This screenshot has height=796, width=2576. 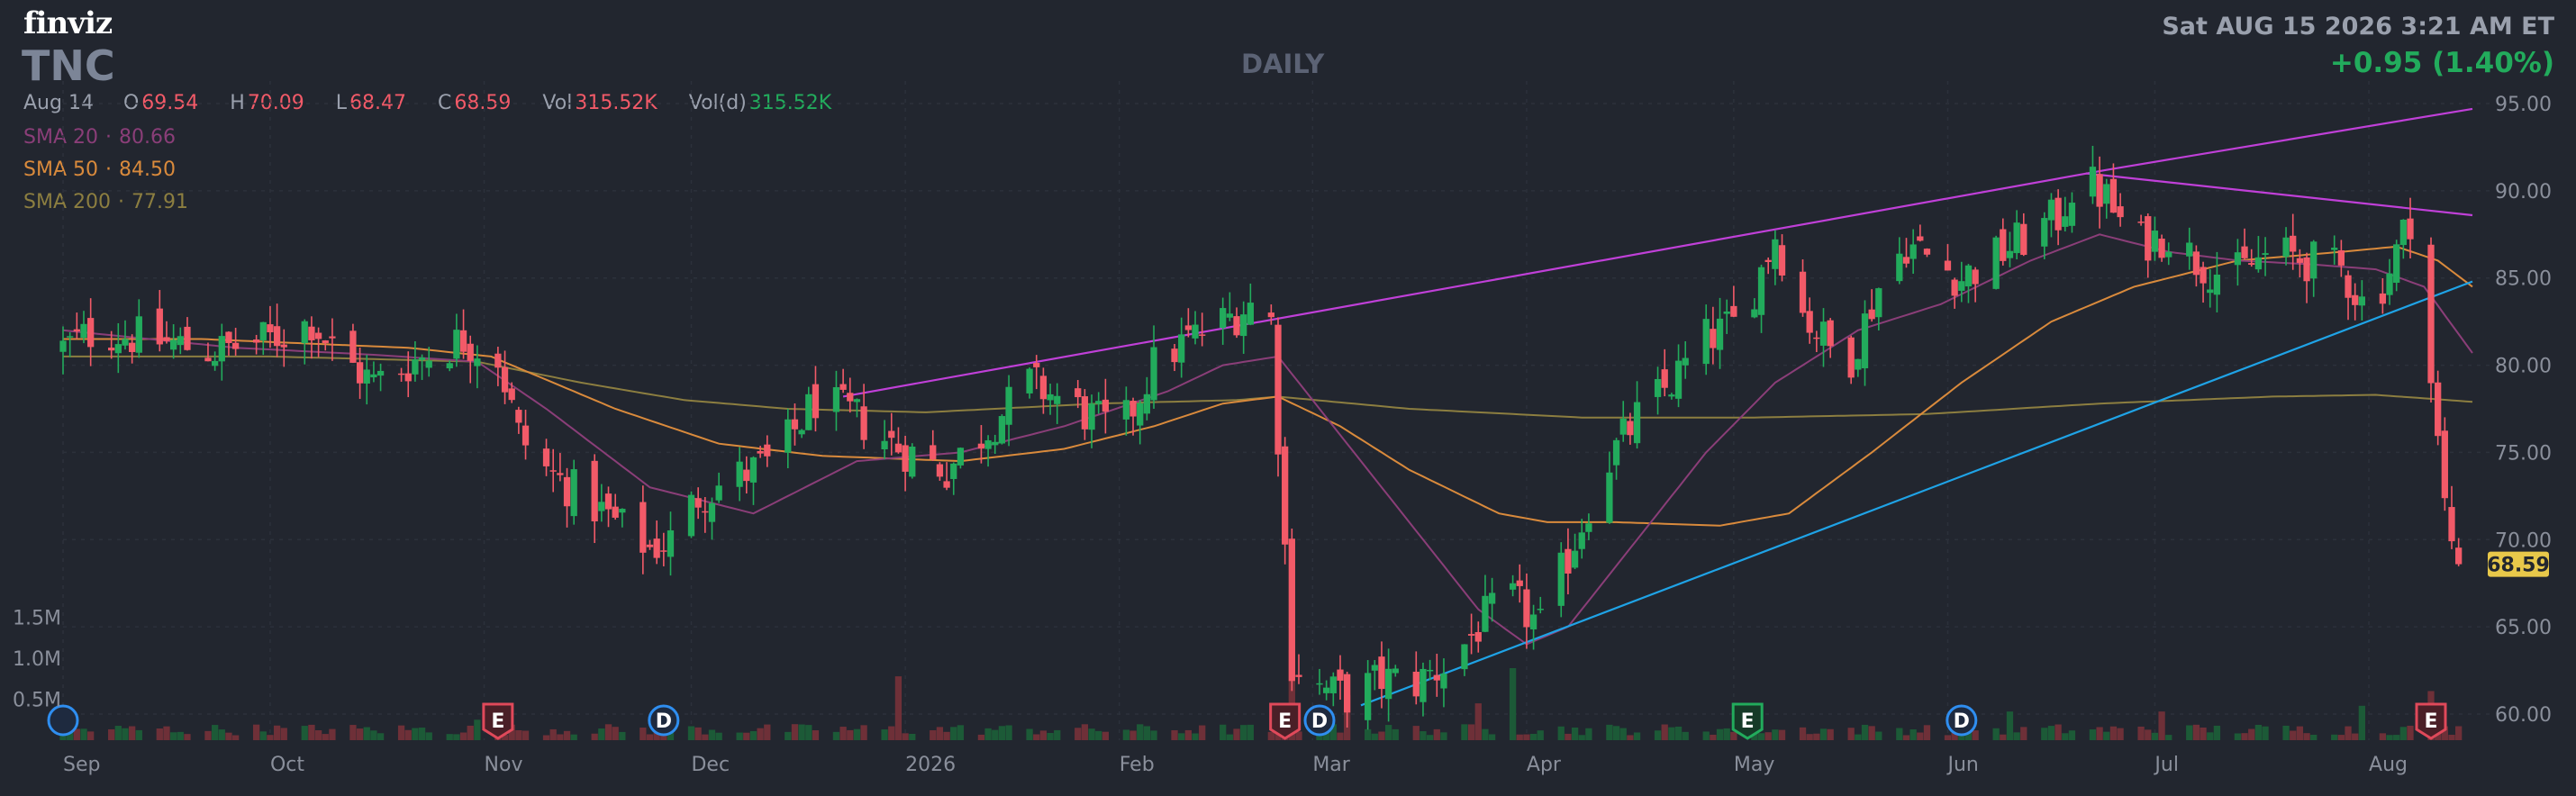 I want to click on sma200-legend: SMA 200 · 77.91, so click(x=105, y=202).